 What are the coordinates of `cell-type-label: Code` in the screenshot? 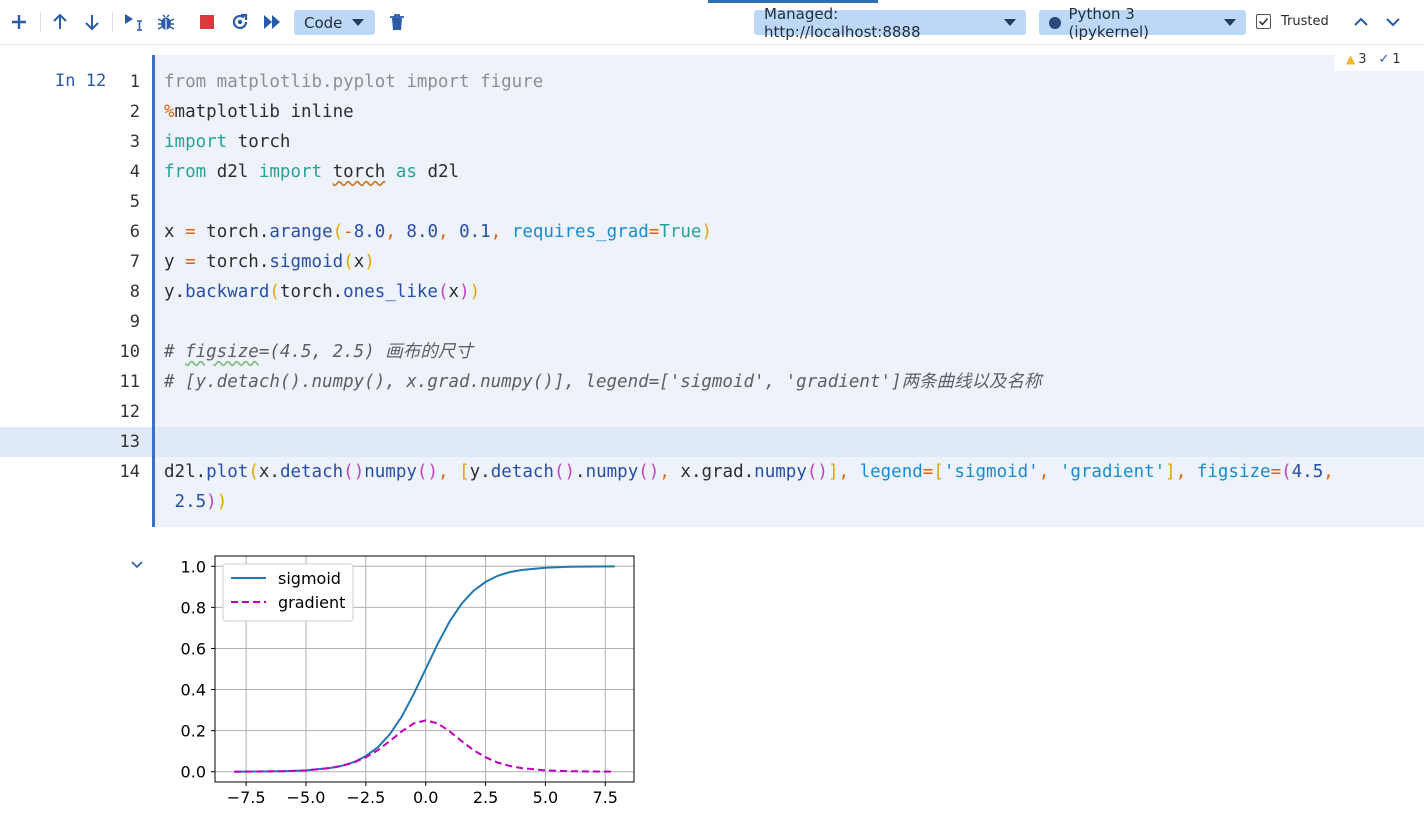 It's located at (323, 22).